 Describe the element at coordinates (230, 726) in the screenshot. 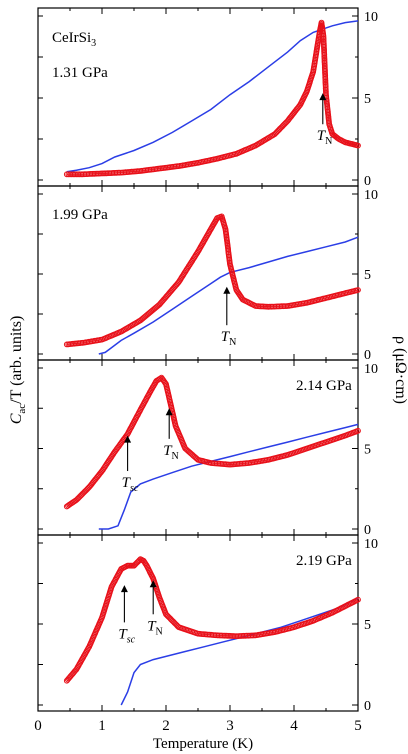

I see `x-tick-label: 3` at that location.